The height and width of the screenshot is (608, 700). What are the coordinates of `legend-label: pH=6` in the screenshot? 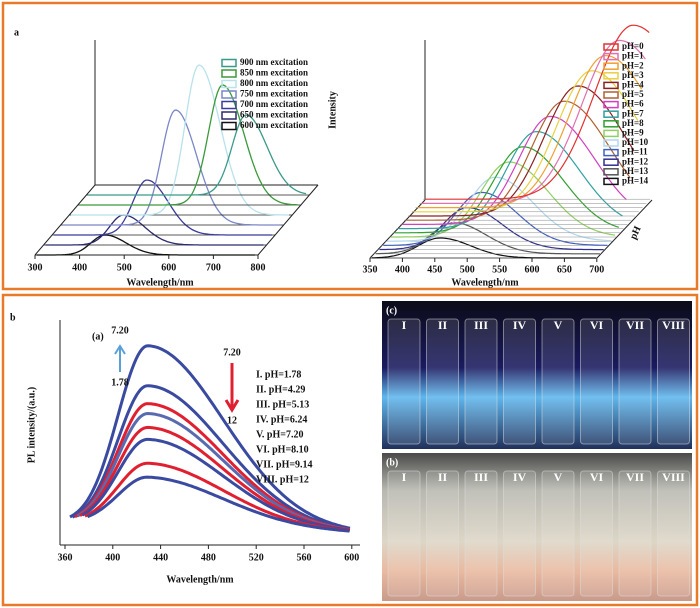 It's located at (633, 104).